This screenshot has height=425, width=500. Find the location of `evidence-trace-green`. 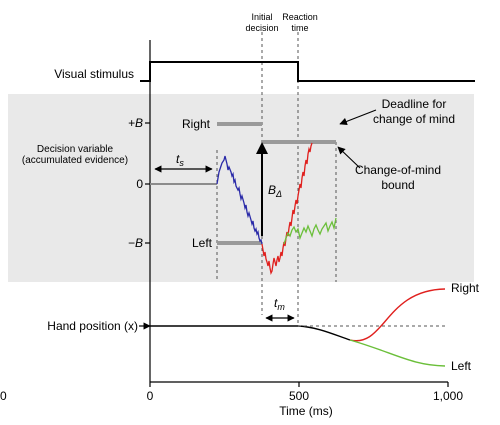

evidence-trace-green is located at coordinates (310, 231).